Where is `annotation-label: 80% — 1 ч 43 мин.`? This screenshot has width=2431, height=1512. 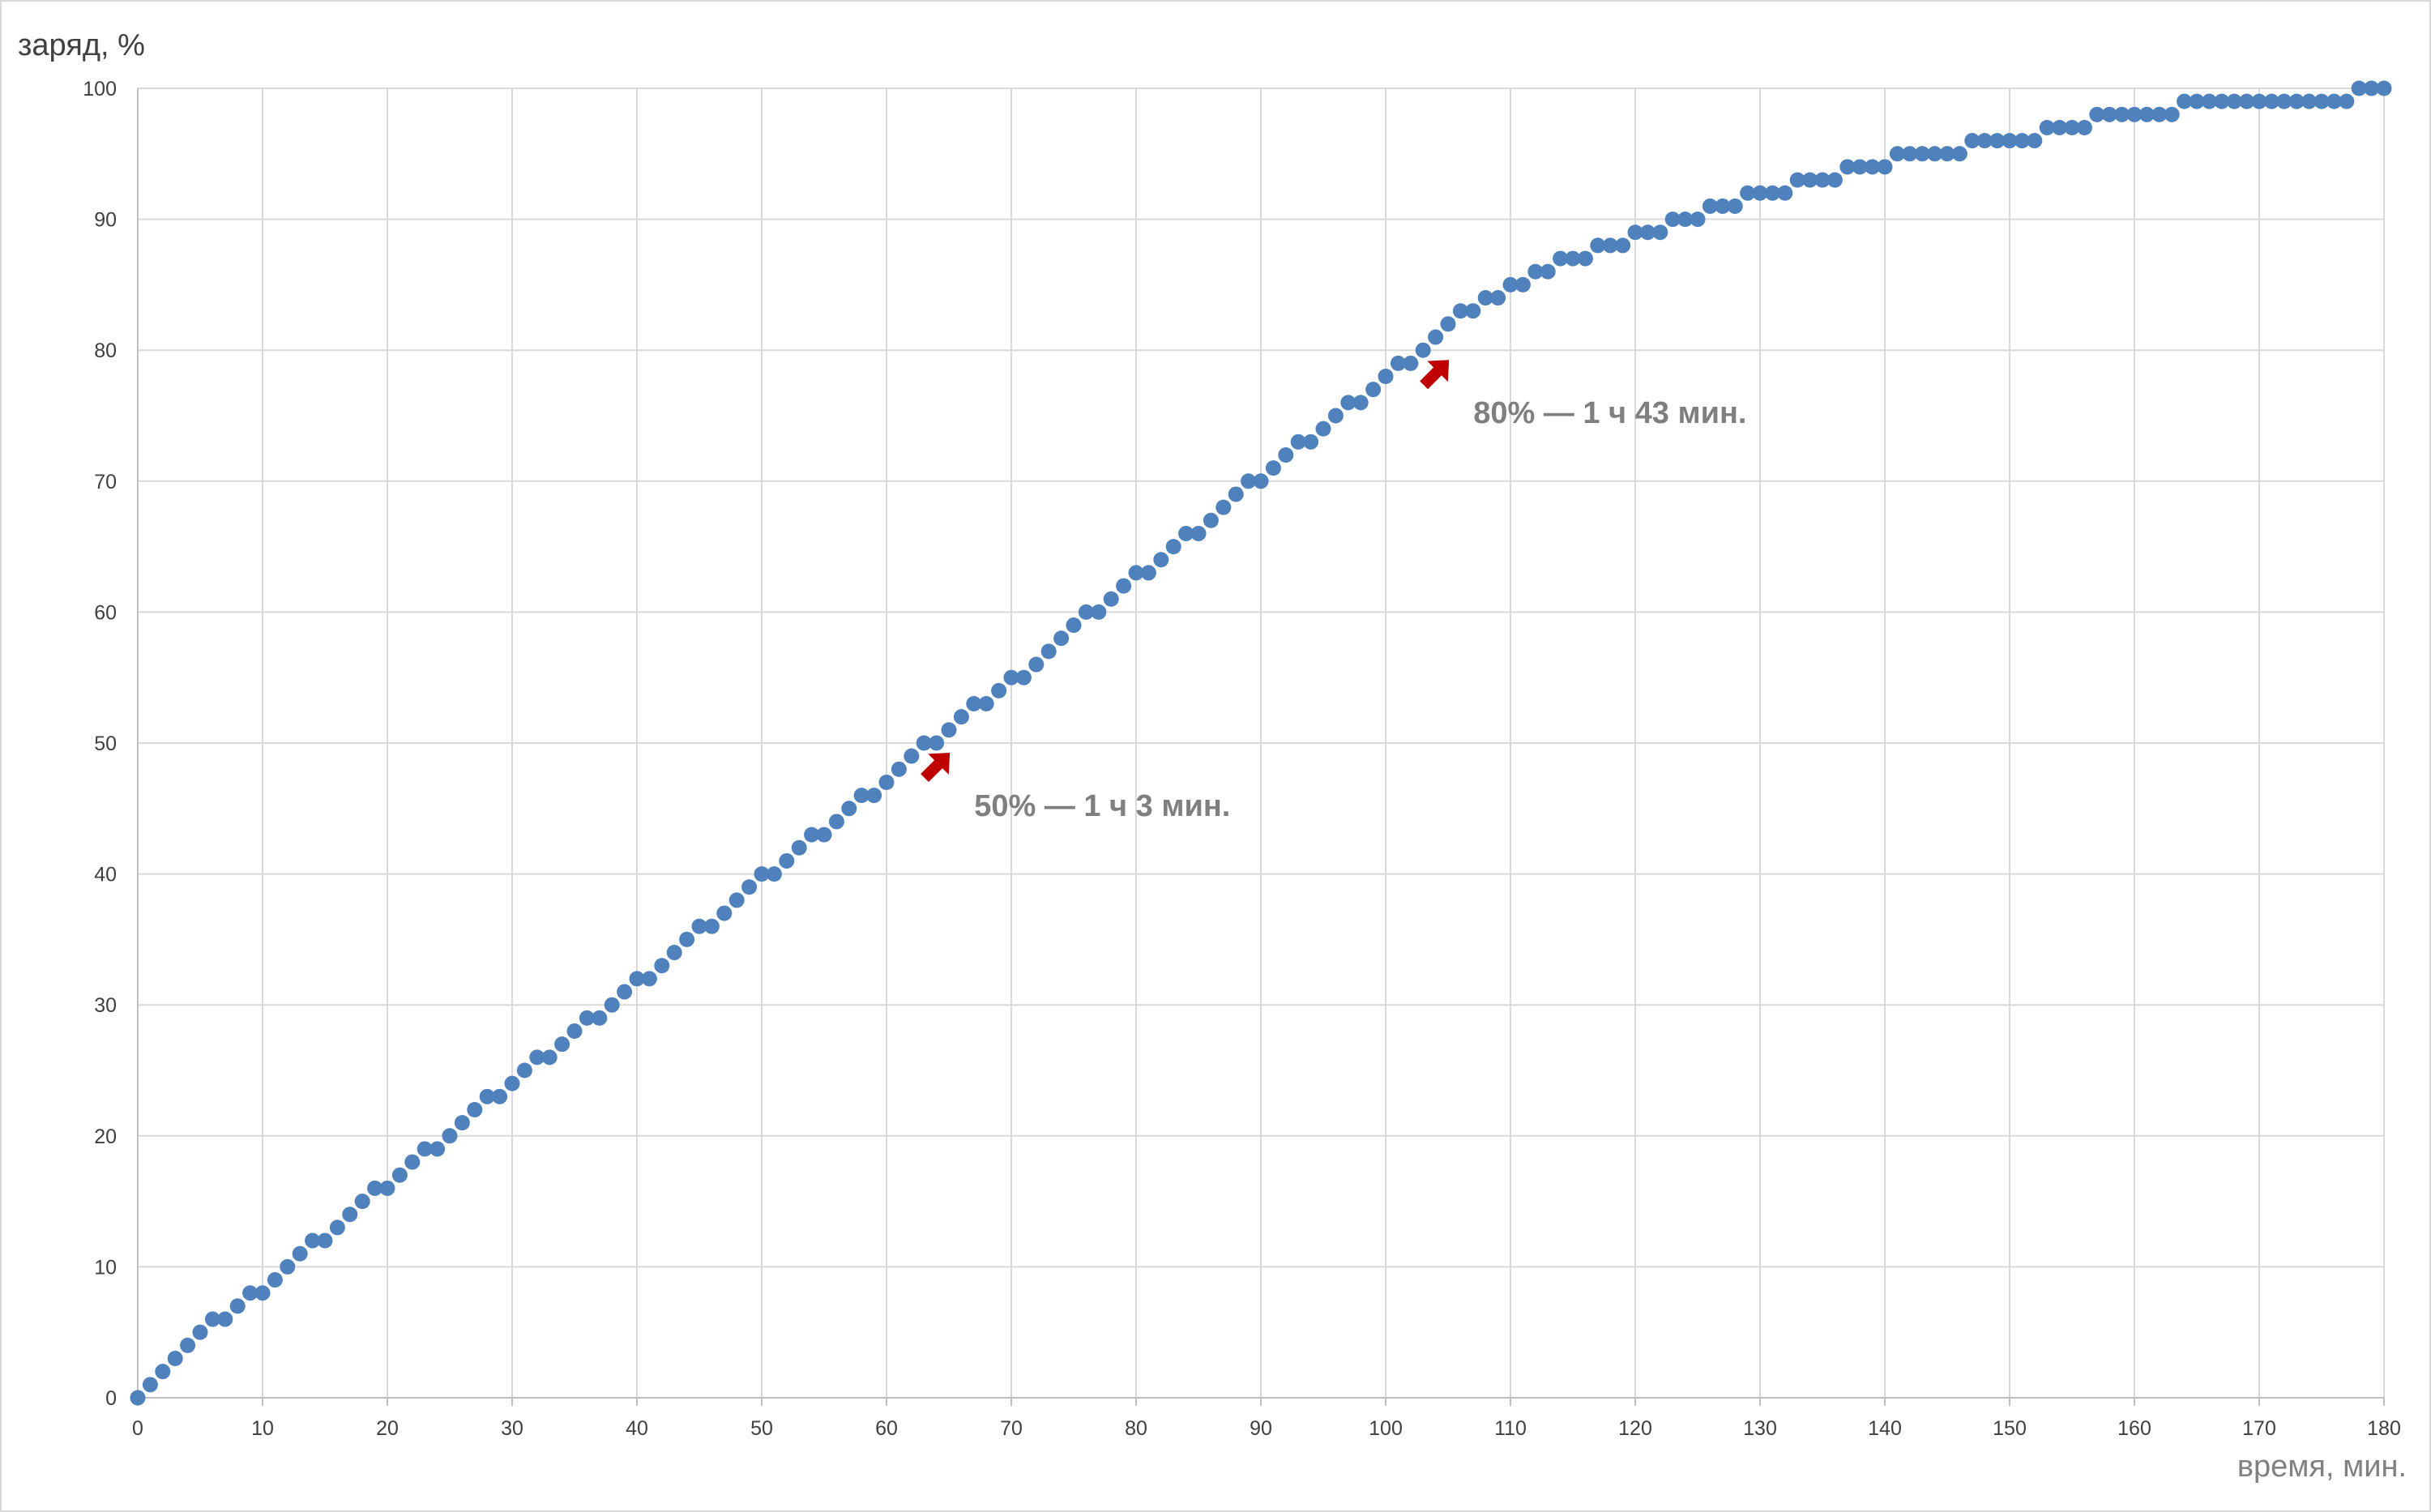
annotation-label: 80% — 1 ч 43 мин. is located at coordinates (1609, 413).